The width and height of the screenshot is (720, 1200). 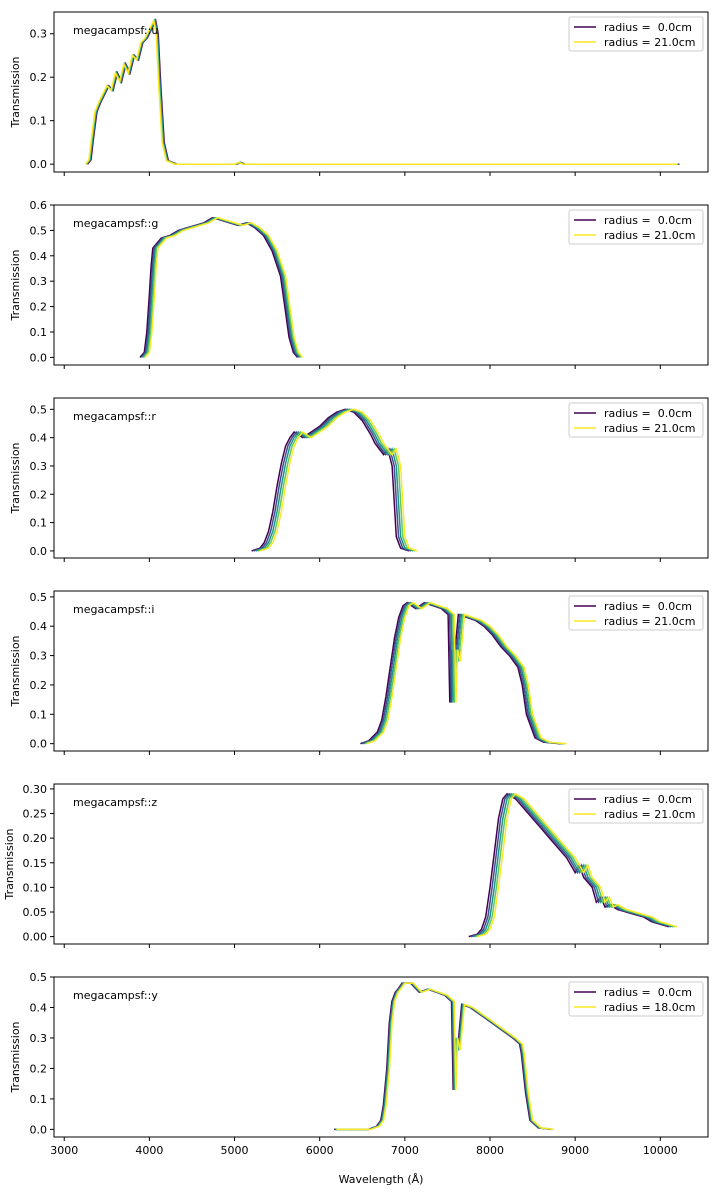 I want to click on filter-annotation: megacampsf::i, so click(x=113, y=609).